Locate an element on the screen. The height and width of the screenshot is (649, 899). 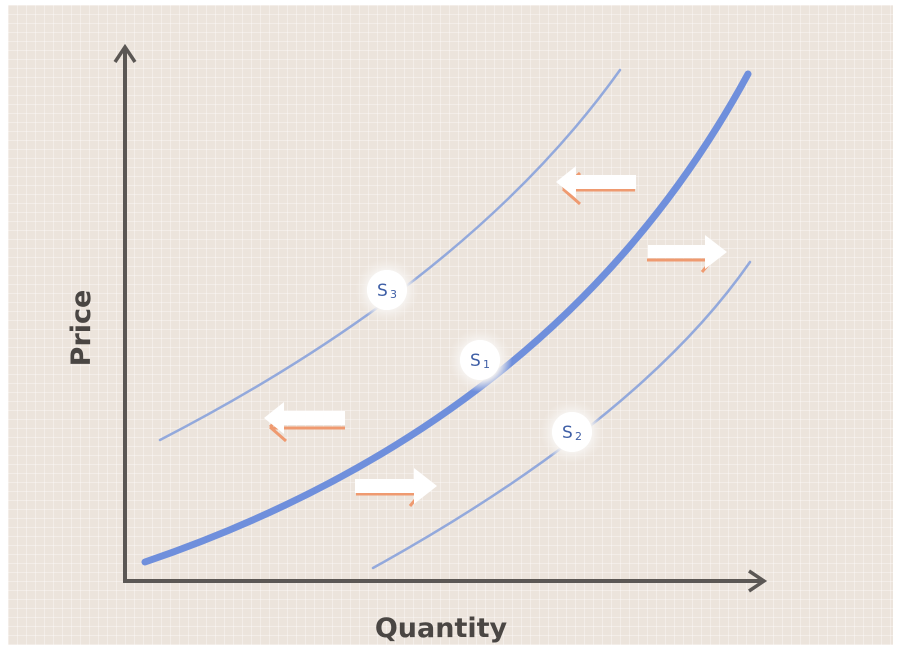
curve-label-s1: S 1 is located at coordinates (480, 360).